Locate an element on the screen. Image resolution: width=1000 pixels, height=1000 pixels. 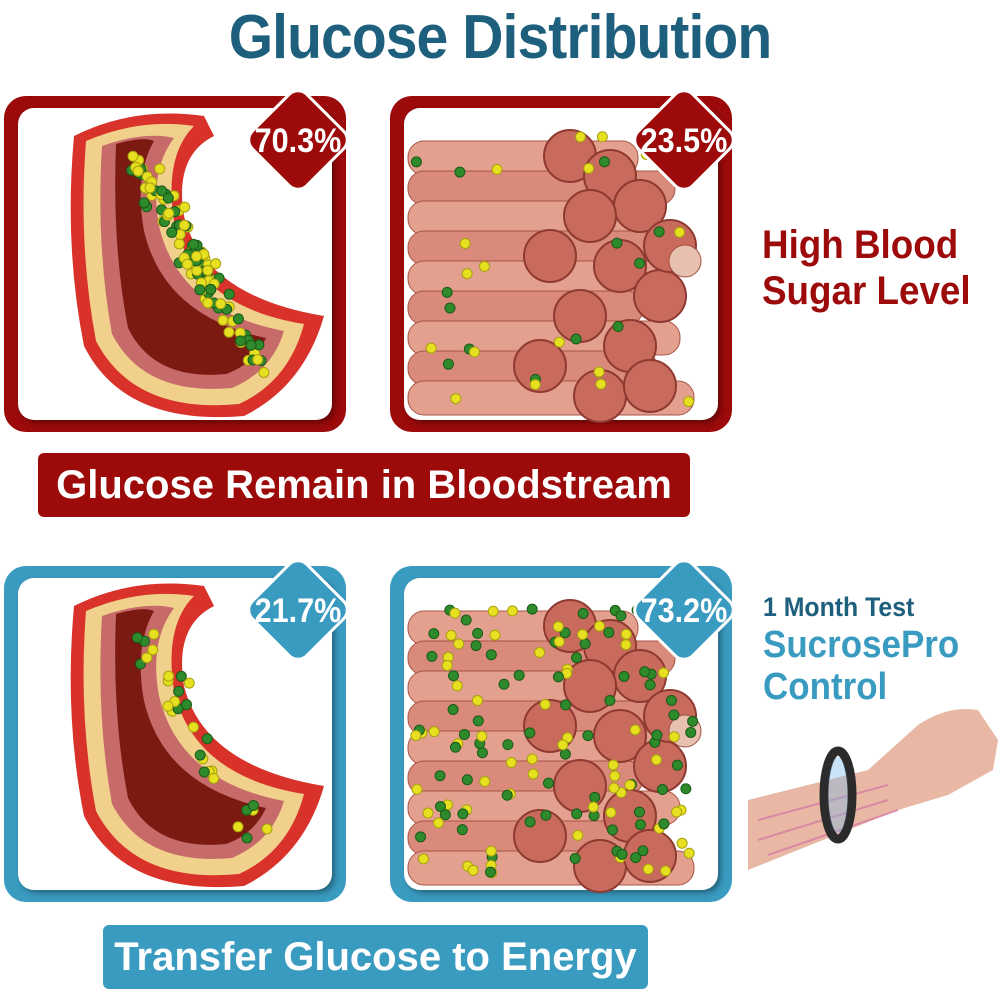
vessel-lumen is located at coordinates (190, 727).